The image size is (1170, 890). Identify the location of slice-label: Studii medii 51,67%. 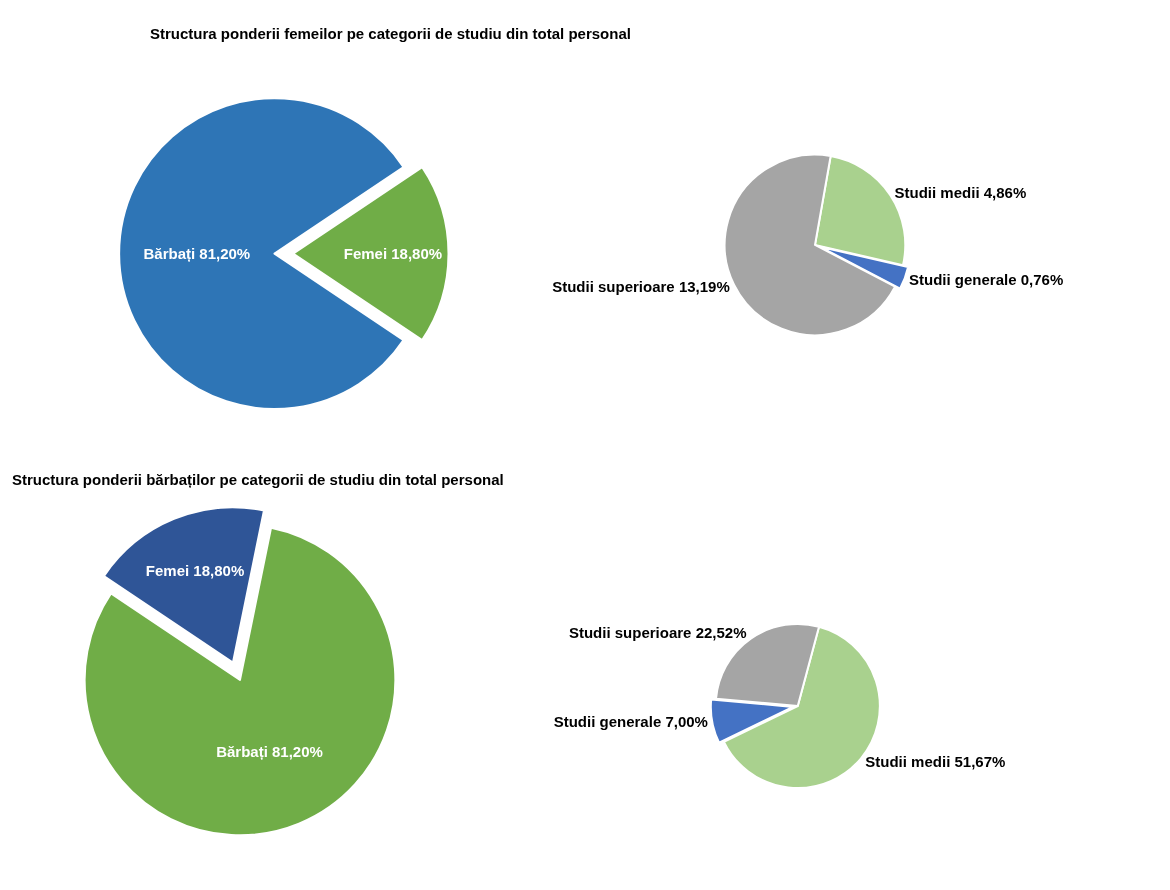
(935, 762).